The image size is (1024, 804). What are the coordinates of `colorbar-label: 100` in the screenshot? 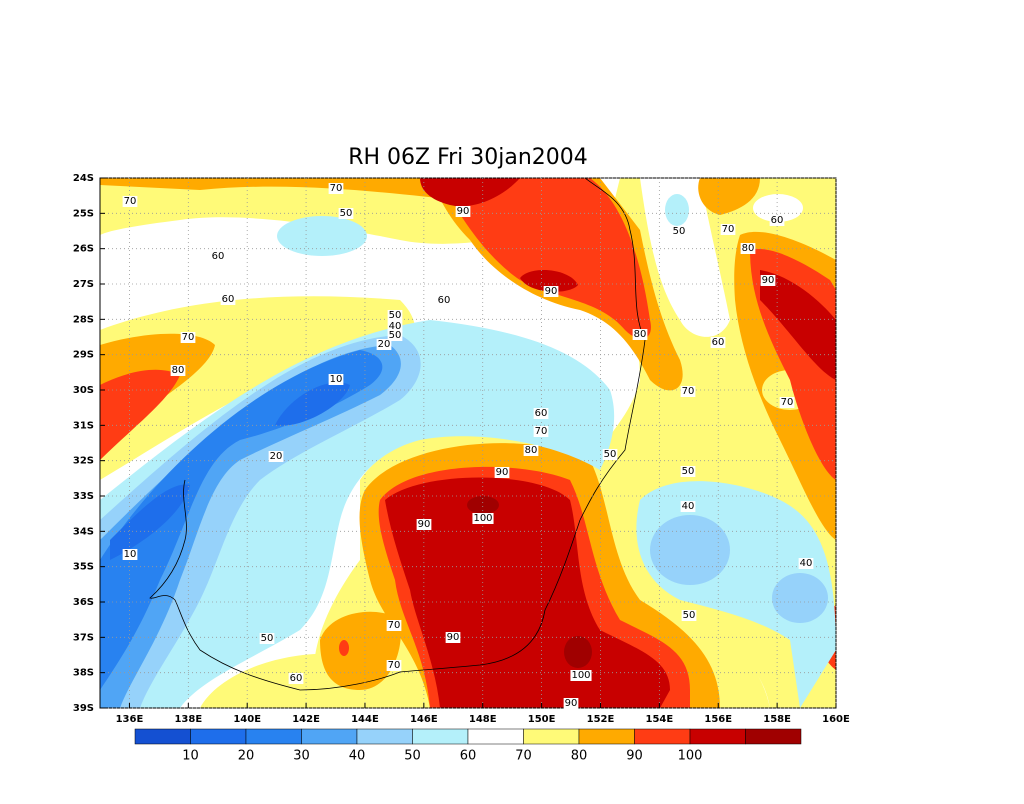 It's located at (690, 756).